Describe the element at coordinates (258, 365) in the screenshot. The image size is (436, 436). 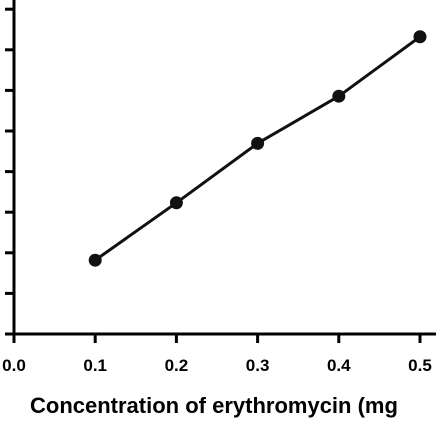
I see `x-tick-label: 0.3` at that location.